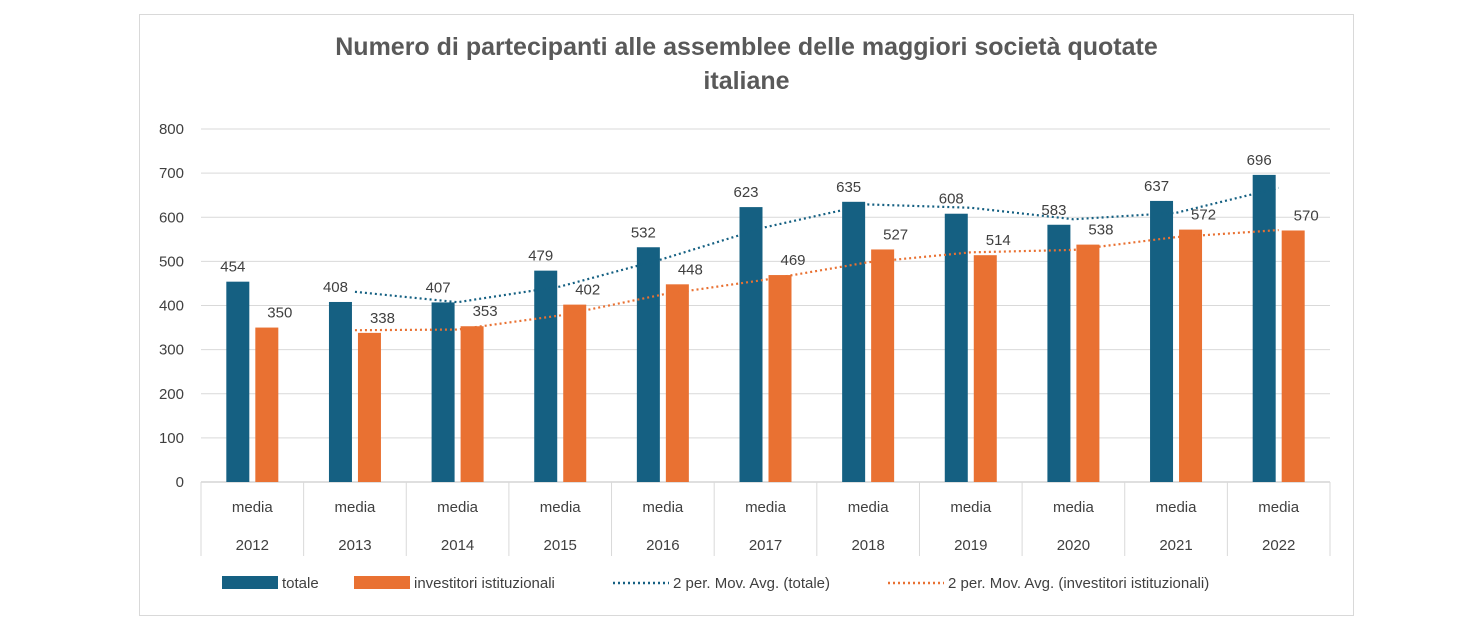  I want to click on category-label-year: 2014, so click(457, 545).